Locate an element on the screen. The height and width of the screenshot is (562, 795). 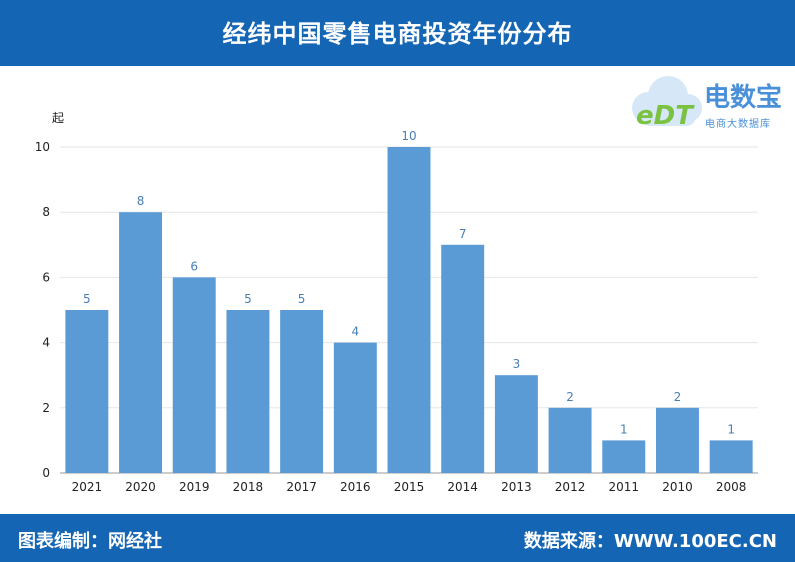
x-tick-label: 2010 is located at coordinates (677, 487).